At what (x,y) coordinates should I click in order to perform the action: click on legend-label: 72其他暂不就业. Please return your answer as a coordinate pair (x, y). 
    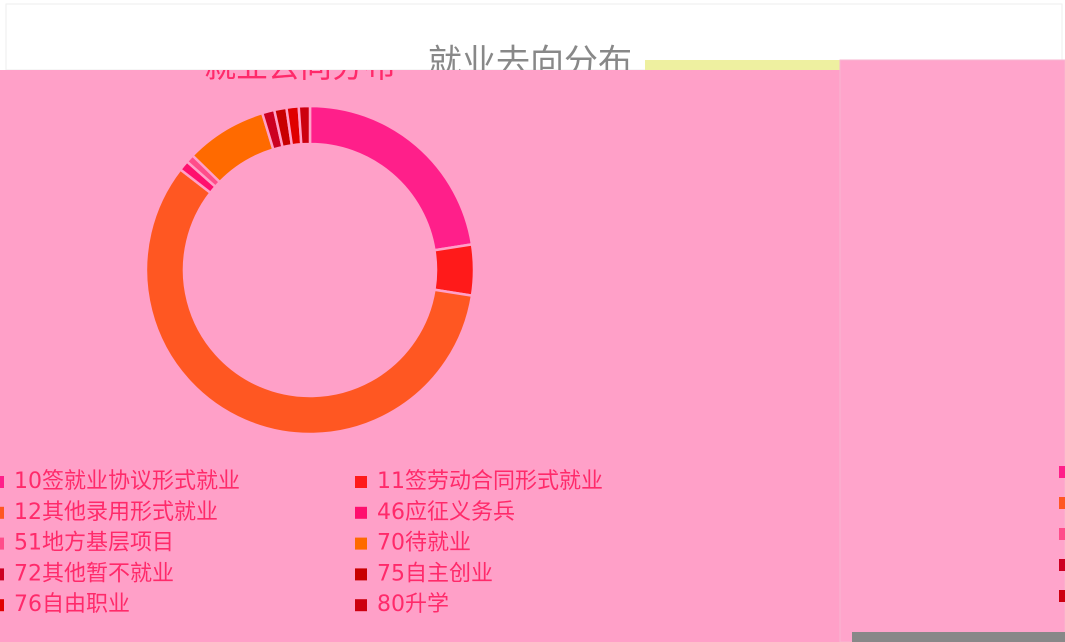
    Looking at the image, I should click on (94, 573).